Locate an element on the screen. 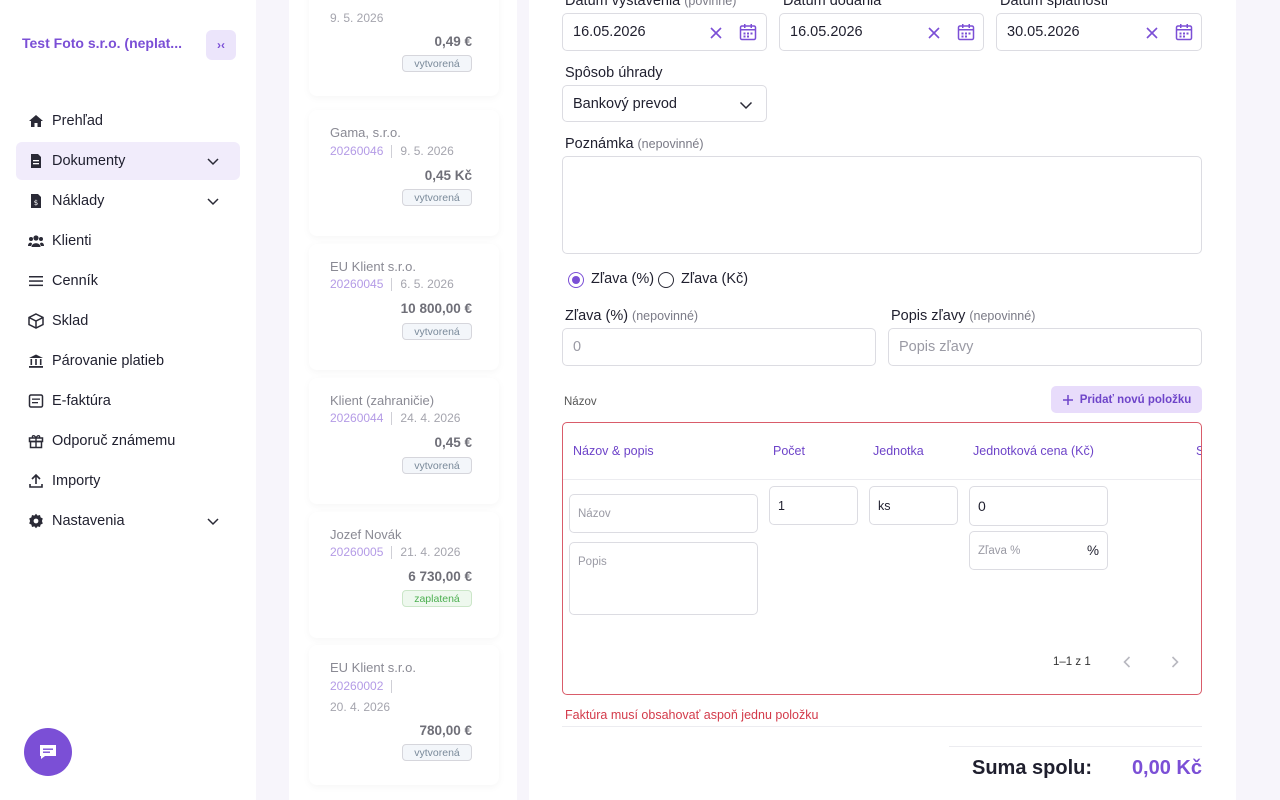 This screenshot has width=1280, height=800. nav-item-odporuc: Odporuč známemu is located at coordinates (128, 441).